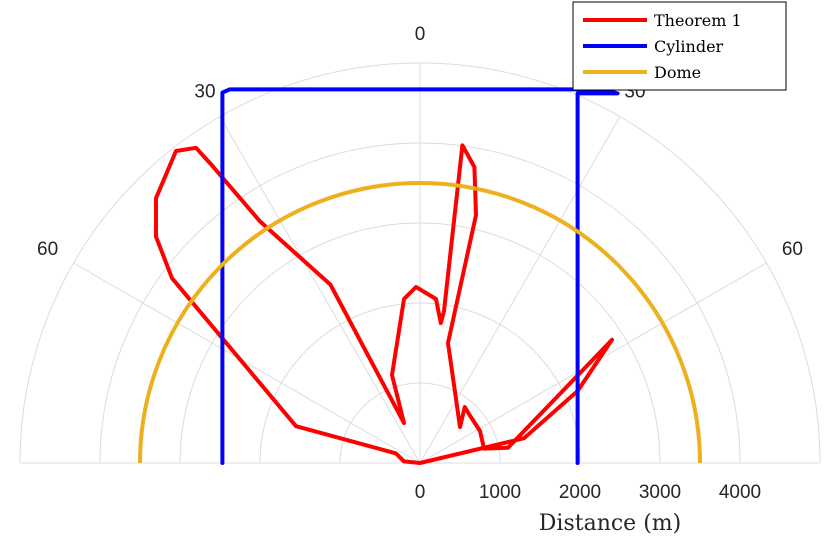 The width and height of the screenshot is (830, 538). Describe the element at coordinates (0, 464) in the screenshot. I see `angle-tick-label-1: 90` at that location.